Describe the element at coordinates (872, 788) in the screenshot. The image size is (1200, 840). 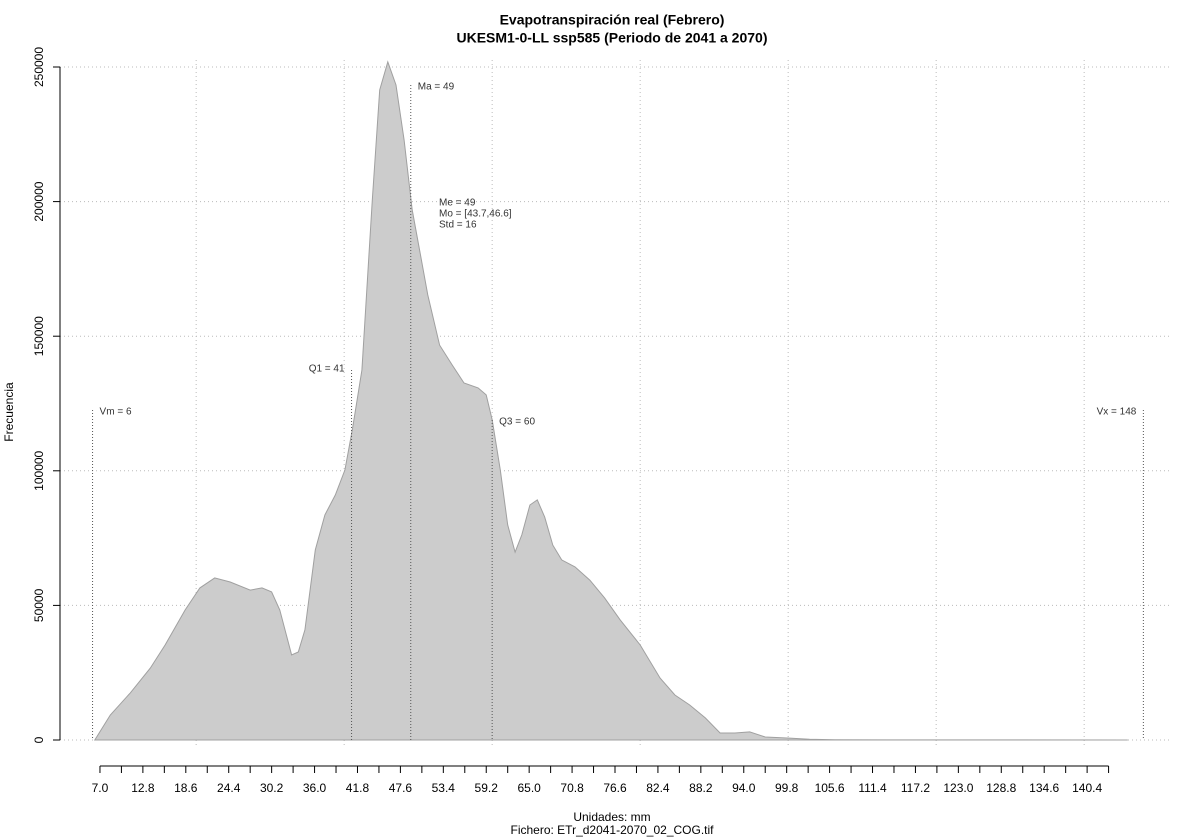
I see `x-tick-label: 111.4` at that location.